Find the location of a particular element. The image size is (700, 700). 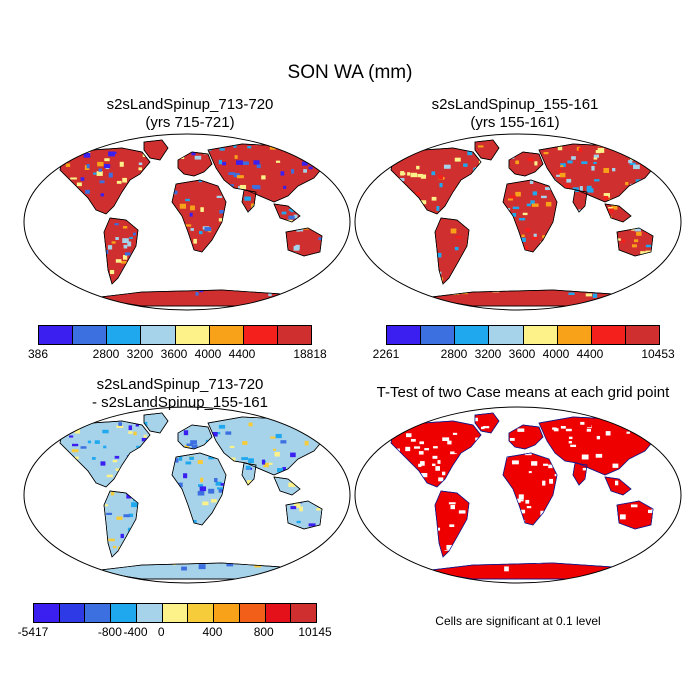

panel-1-map is located at coordinates (187, 222).